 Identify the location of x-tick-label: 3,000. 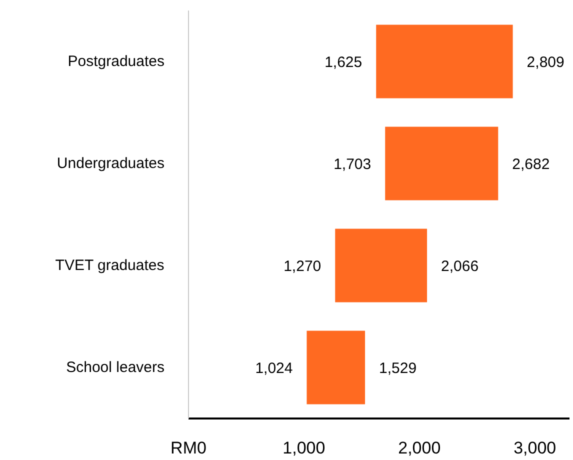
(535, 448).